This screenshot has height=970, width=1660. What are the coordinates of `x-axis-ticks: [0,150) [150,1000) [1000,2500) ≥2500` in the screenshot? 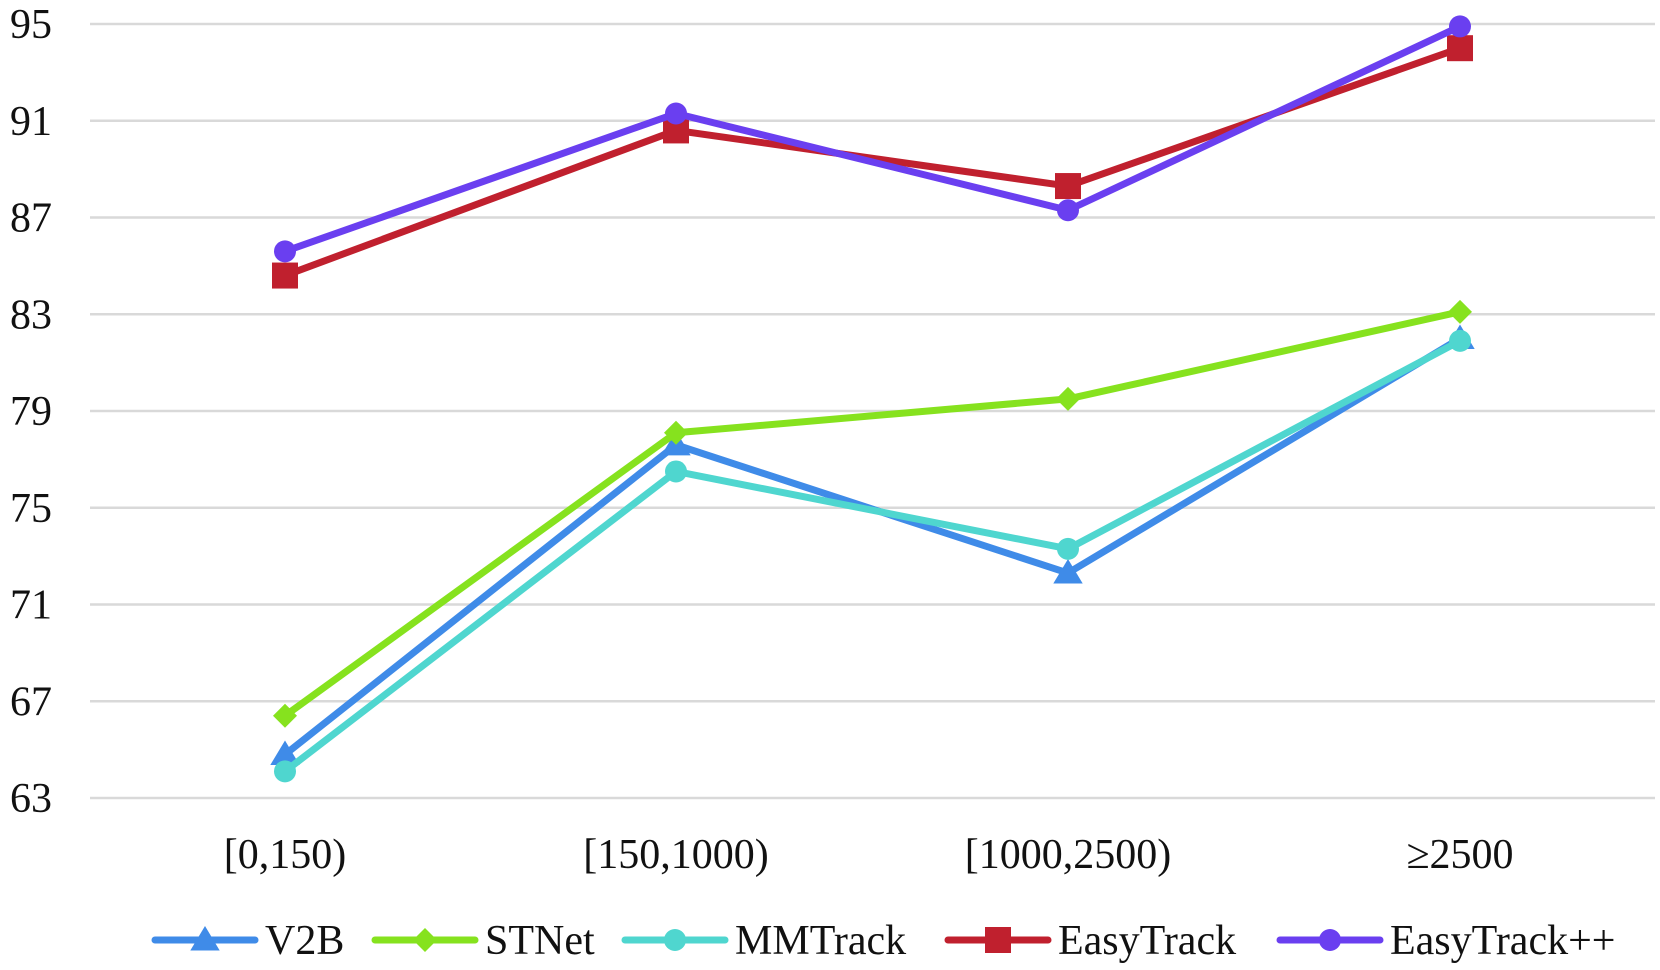 It's located at (869, 855).